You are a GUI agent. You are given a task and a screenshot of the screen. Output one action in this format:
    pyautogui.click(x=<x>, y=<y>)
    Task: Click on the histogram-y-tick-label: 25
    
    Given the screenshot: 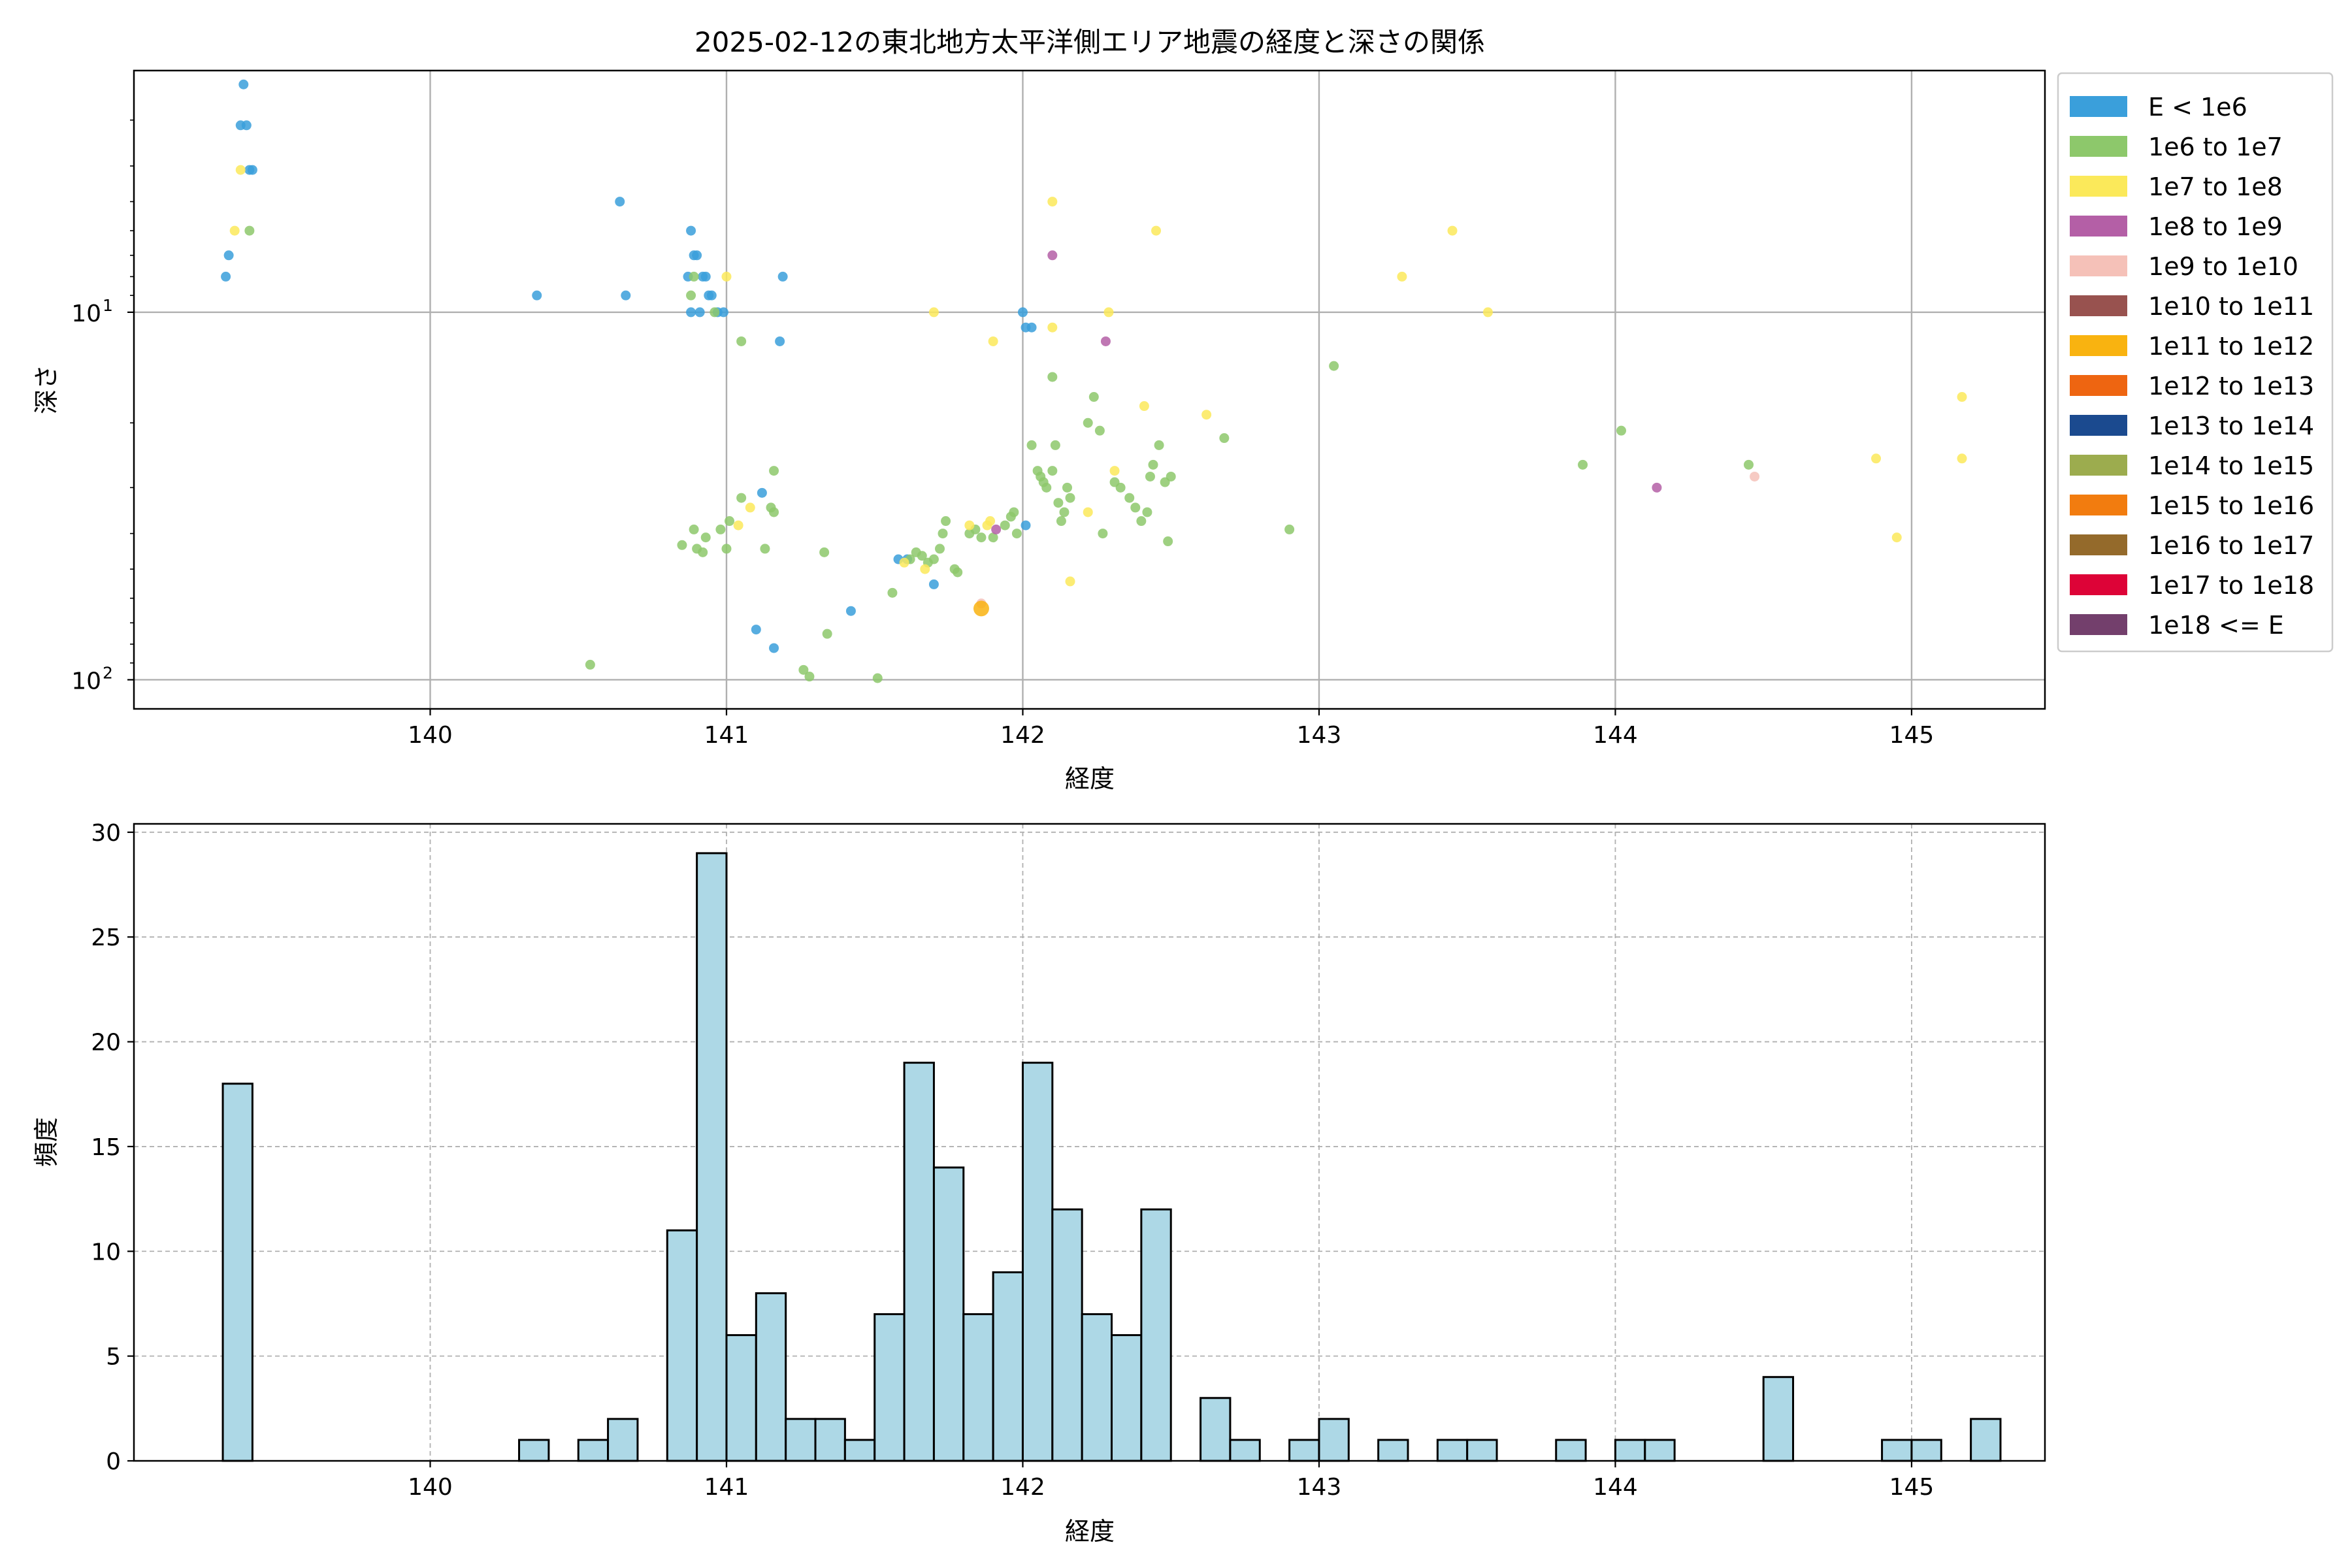 What is the action you would take?
    pyautogui.click(x=106, y=937)
    